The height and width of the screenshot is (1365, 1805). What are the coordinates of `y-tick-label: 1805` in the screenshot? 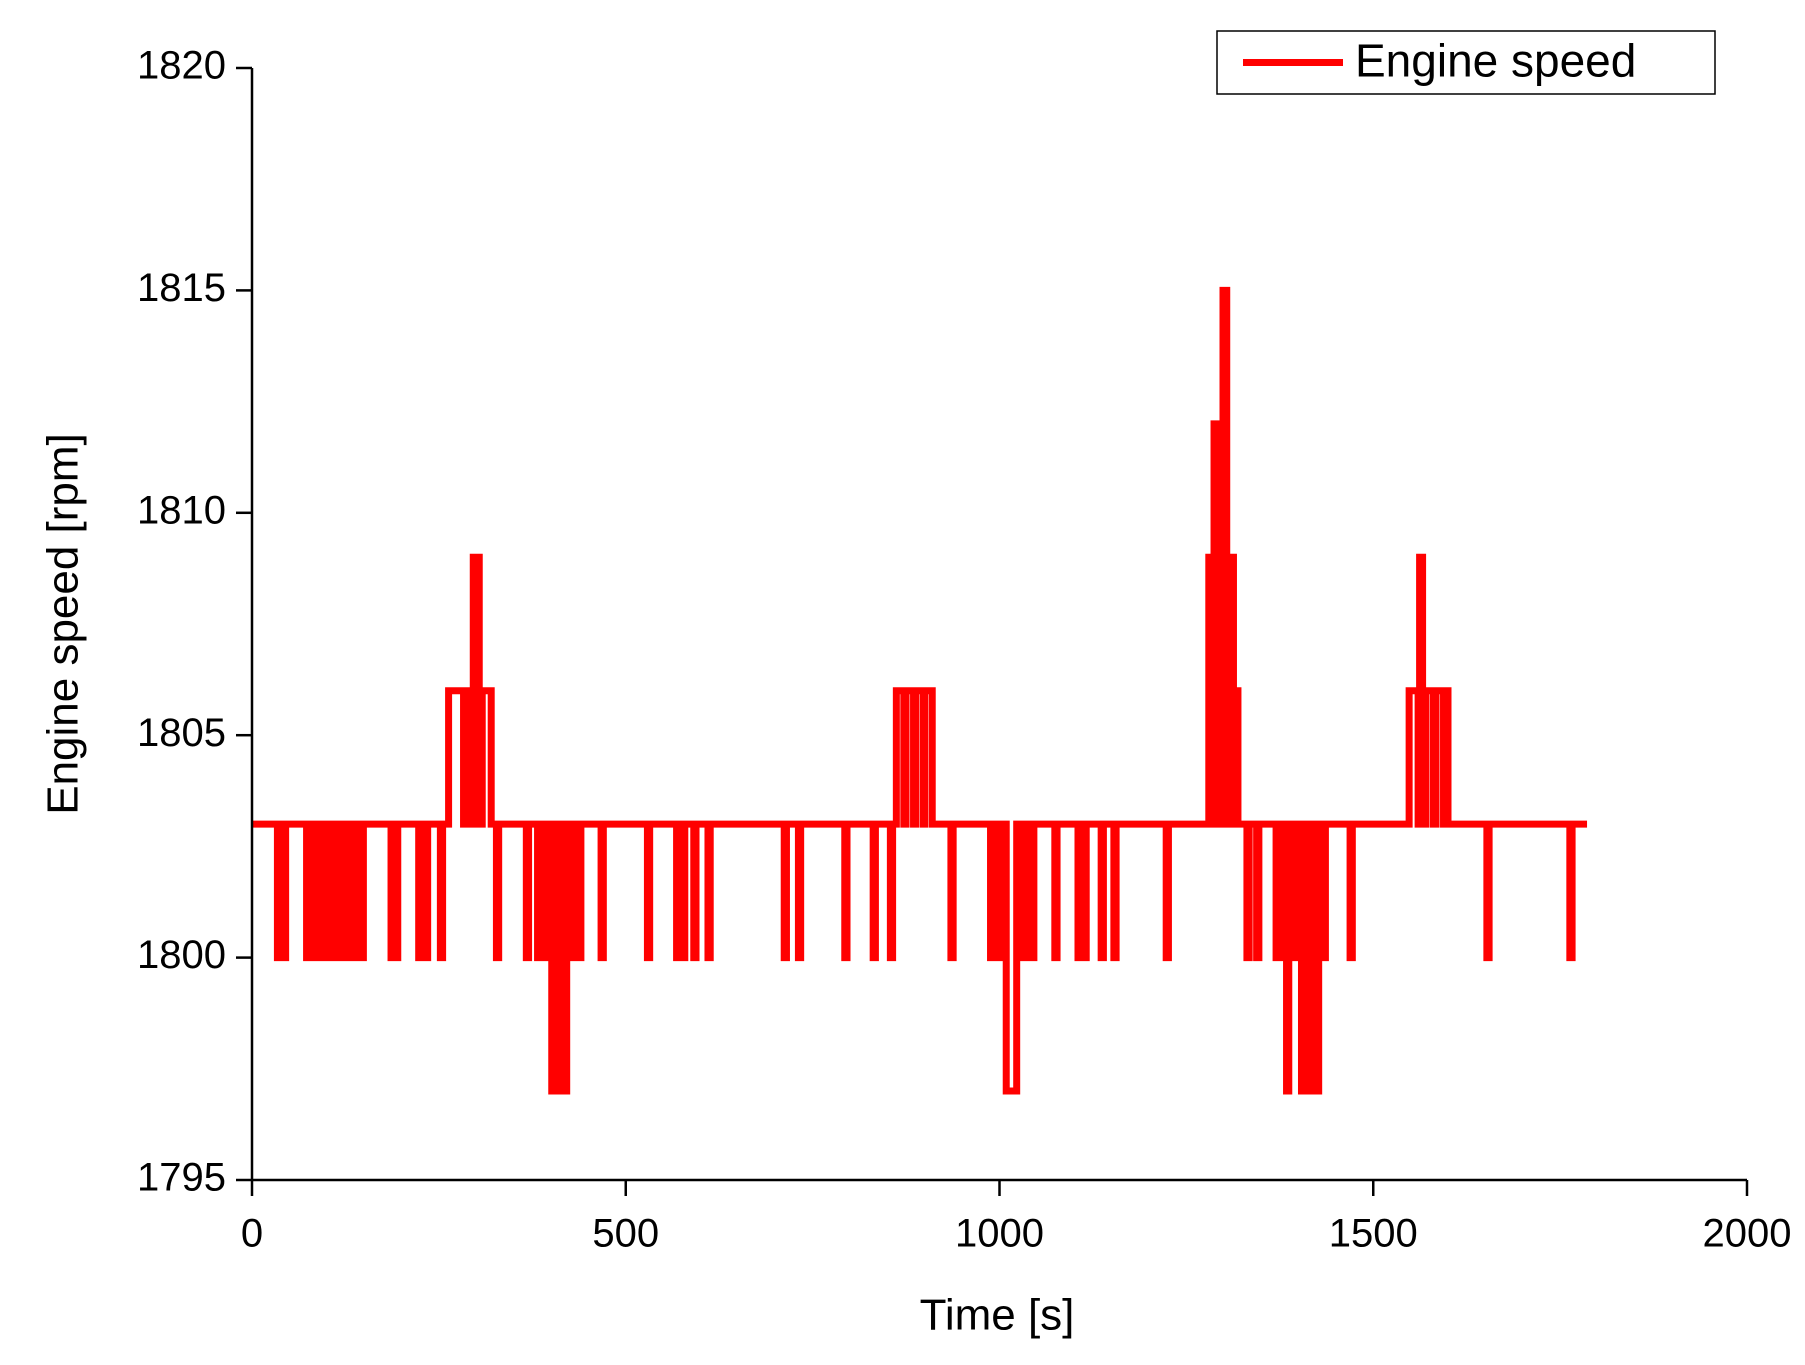 It's located at (181, 733).